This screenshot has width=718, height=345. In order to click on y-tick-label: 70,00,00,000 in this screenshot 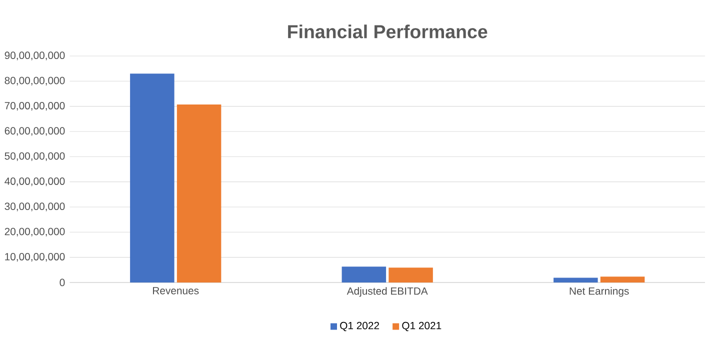, I will do `click(34, 106)`.